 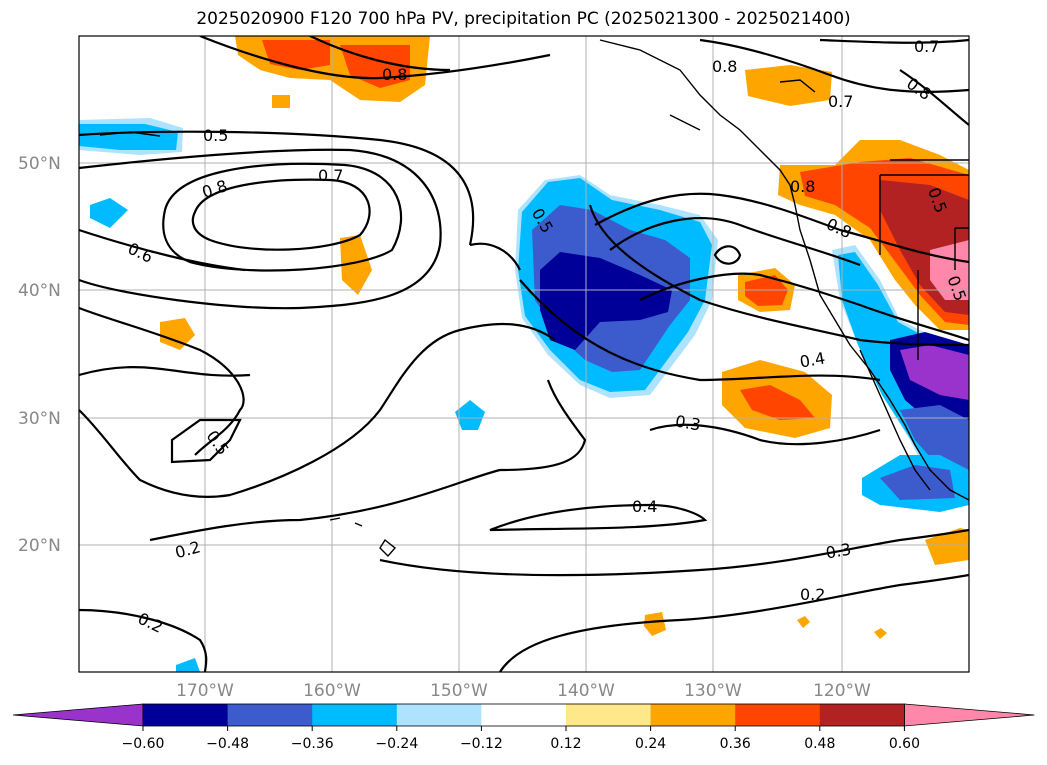 I want to click on colorbar-extend-max, so click(x=969, y=715).